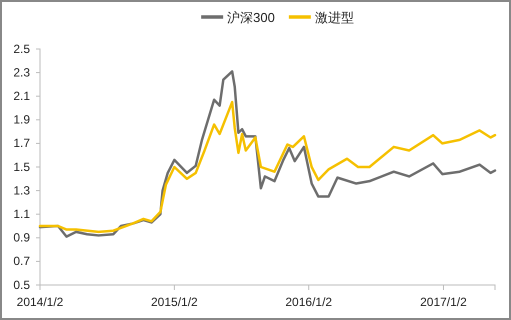 The image size is (511, 320). What do you see at coordinates (40, 302) in the screenshot?
I see `x-tick-label: 2014/1/2` at bounding box center [40, 302].